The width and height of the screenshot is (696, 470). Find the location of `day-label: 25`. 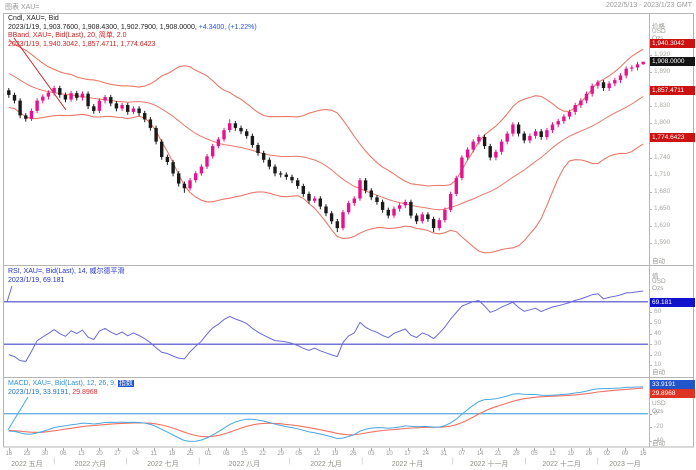

day-label: 25 is located at coordinates (190, 454).